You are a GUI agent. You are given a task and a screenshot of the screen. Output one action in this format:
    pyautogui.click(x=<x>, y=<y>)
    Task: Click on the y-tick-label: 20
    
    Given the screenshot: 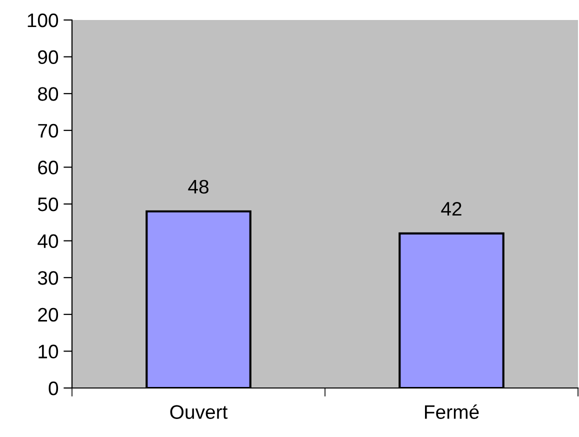 What is the action you would take?
    pyautogui.click(x=48, y=315)
    